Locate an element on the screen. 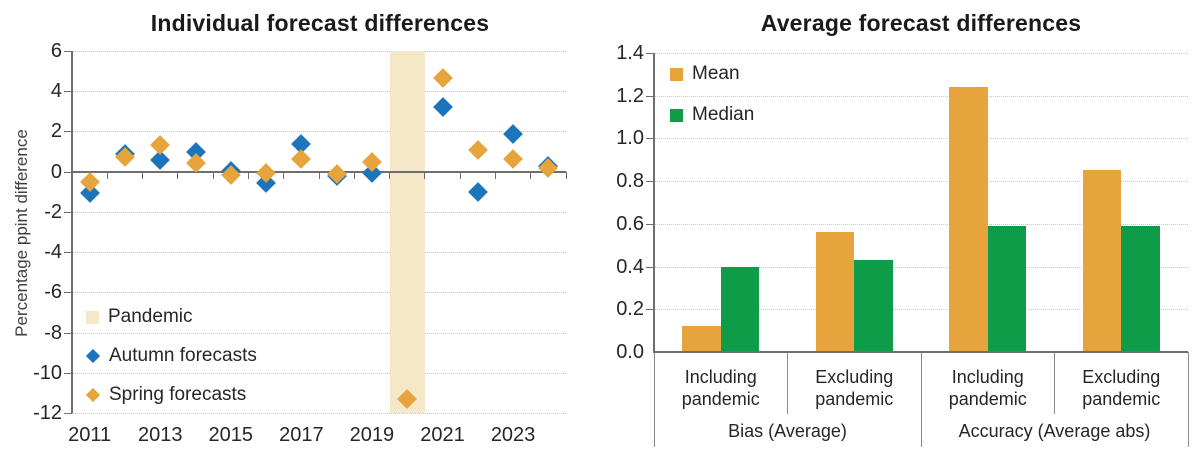  gridline-y-0.2 is located at coordinates (921, 310).